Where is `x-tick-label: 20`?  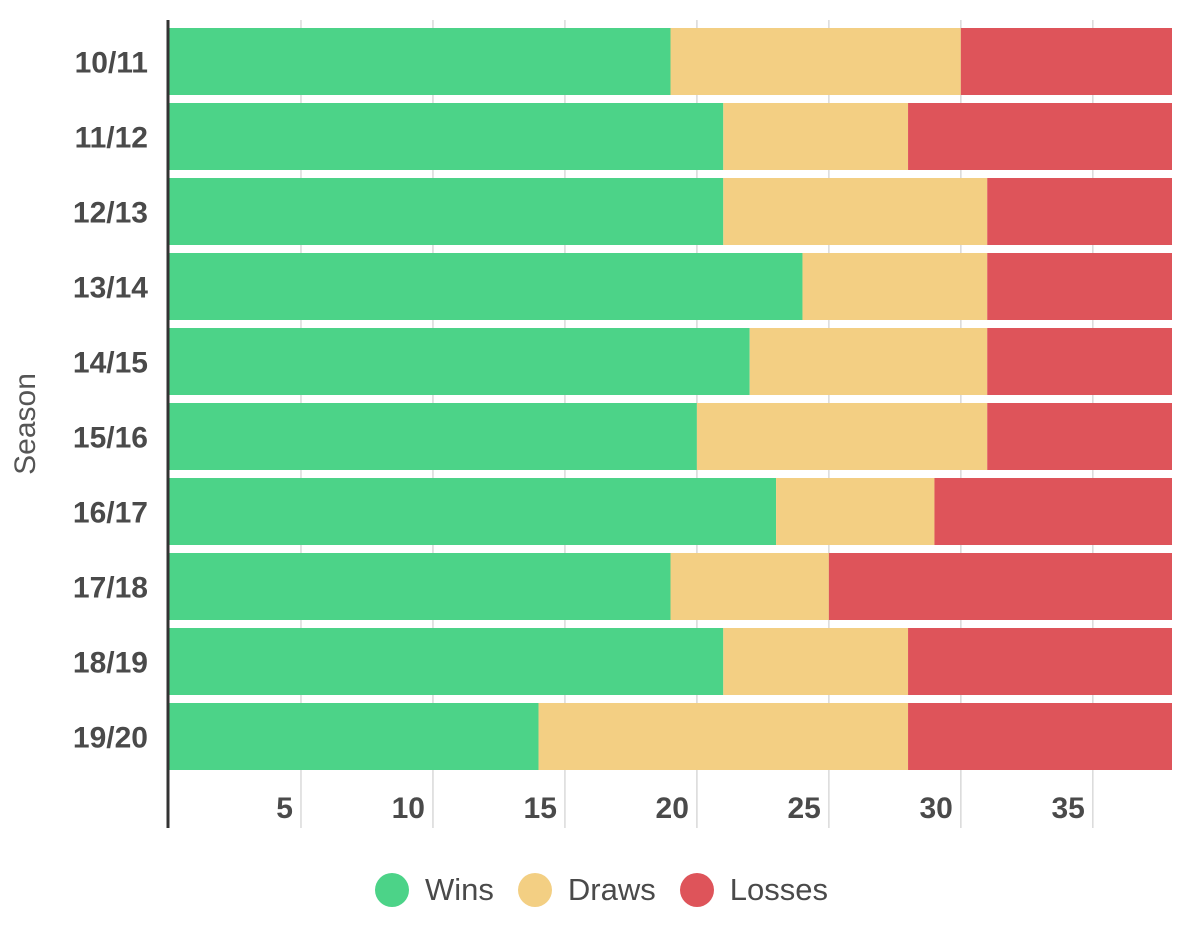 x-tick-label: 20 is located at coordinates (672, 808).